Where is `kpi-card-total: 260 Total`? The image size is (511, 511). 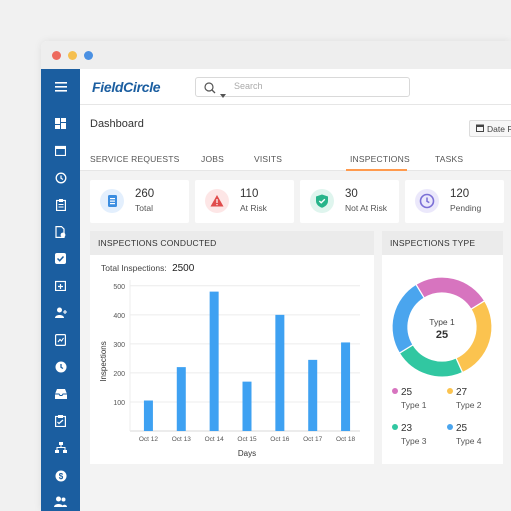 kpi-card-total: 260 Total is located at coordinates (139, 201).